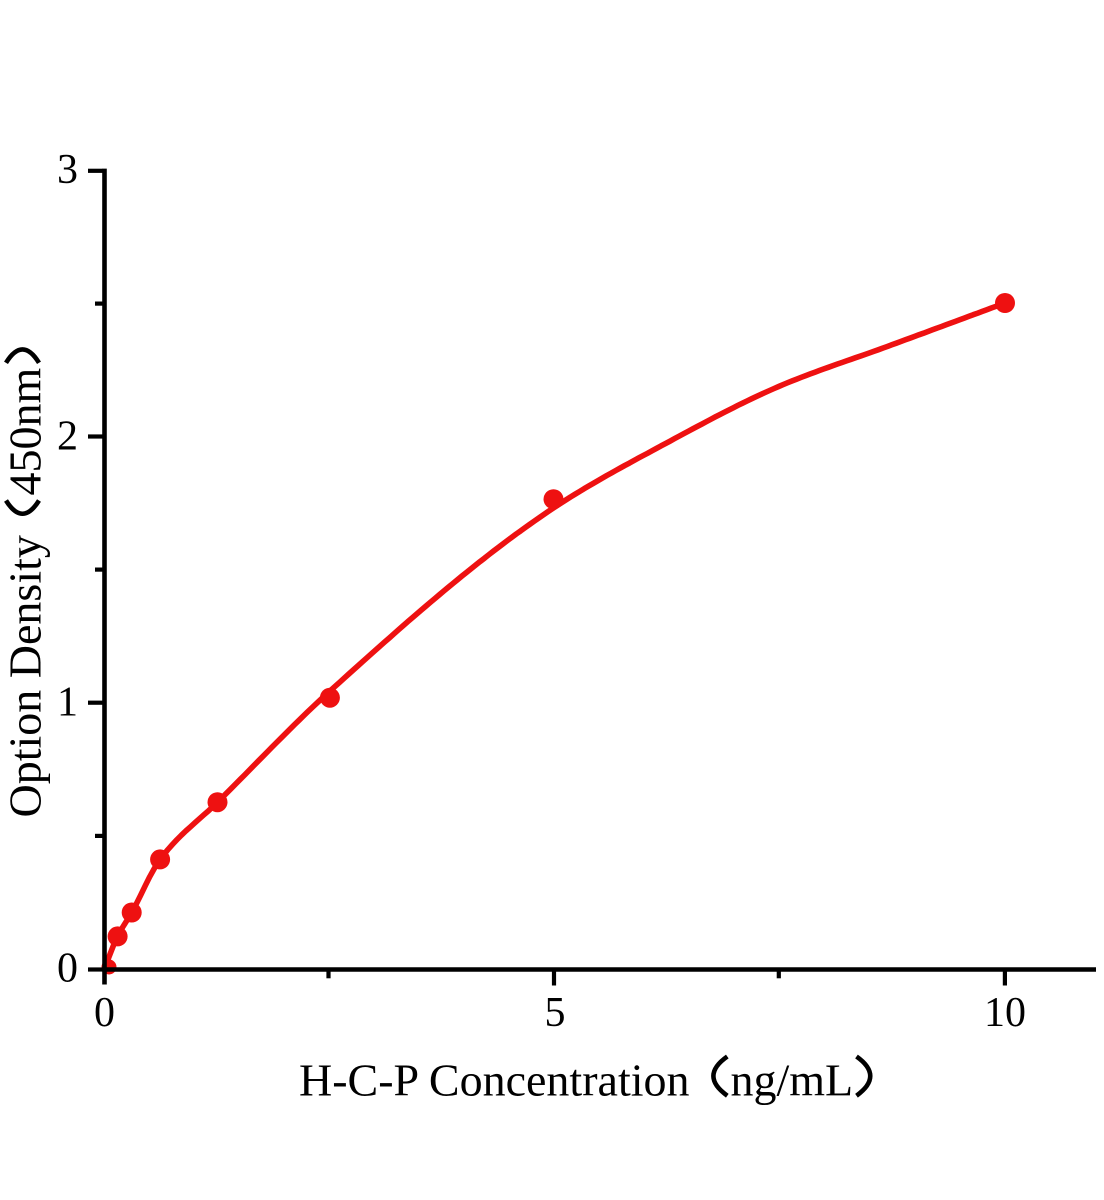 The height and width of the screenshot is (1200, 1104). I want to click on svg-text: 10, so click(1005, 1013).